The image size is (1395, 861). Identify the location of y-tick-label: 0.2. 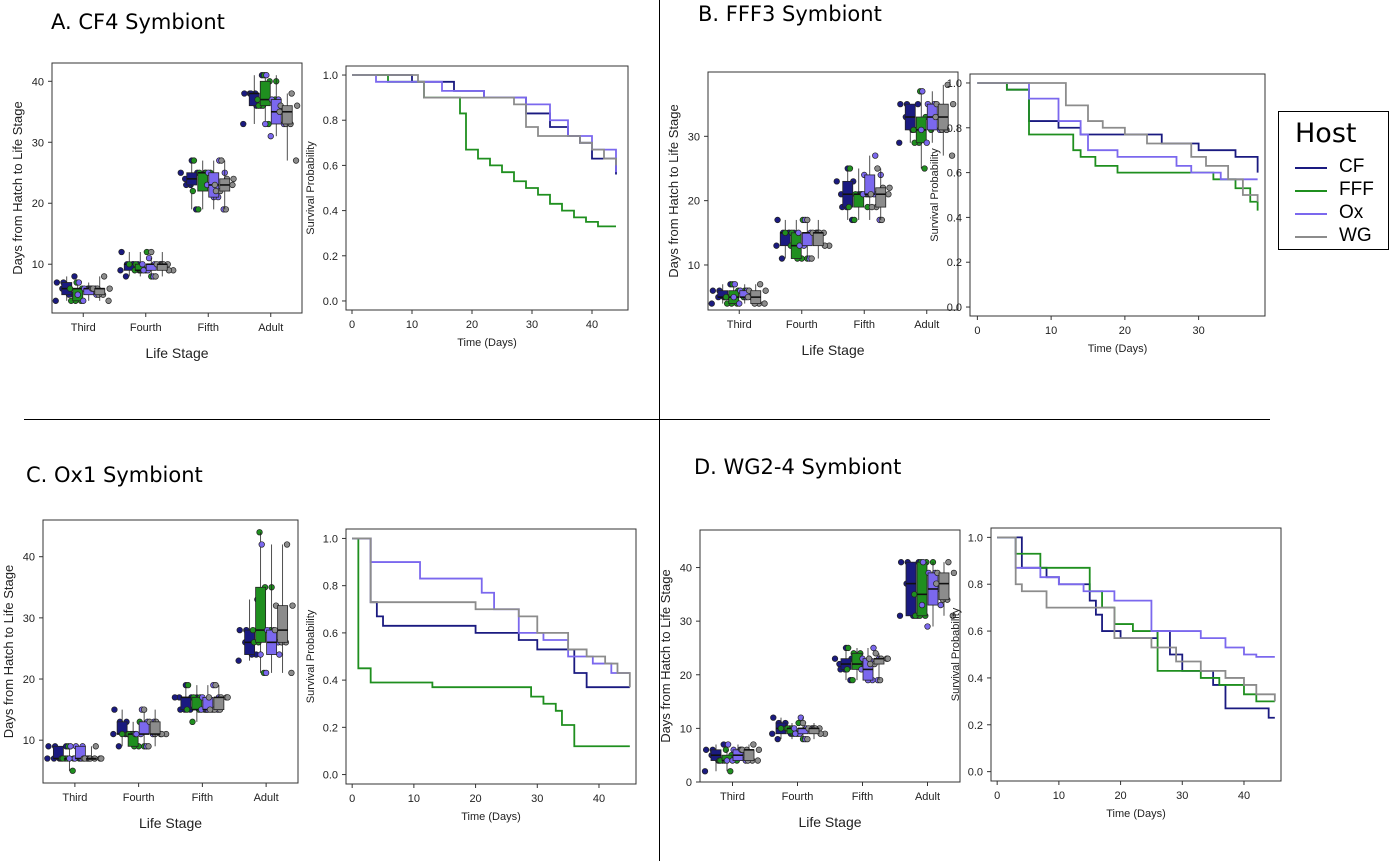
(330, 257).